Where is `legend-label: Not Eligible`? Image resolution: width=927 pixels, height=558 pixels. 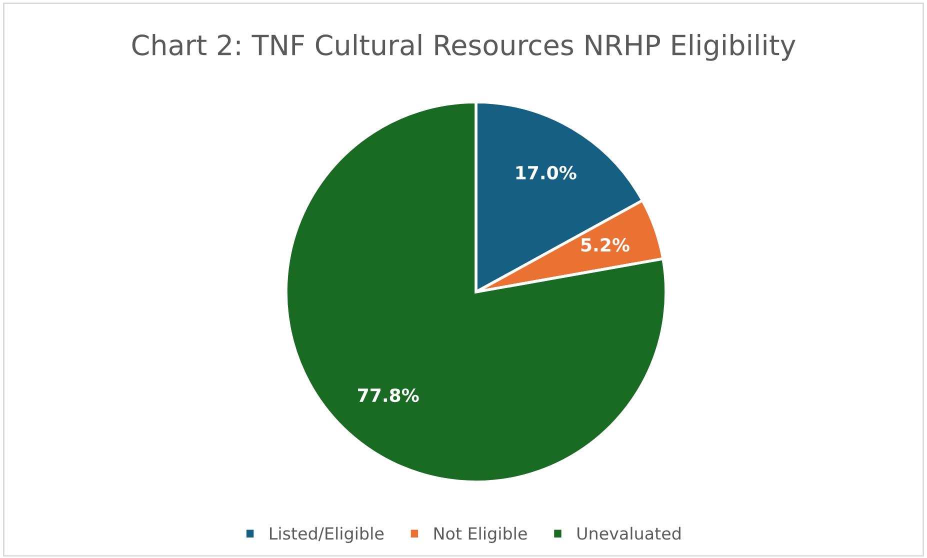
legend-label: Not Eligible is located at coordinates (480, 534).